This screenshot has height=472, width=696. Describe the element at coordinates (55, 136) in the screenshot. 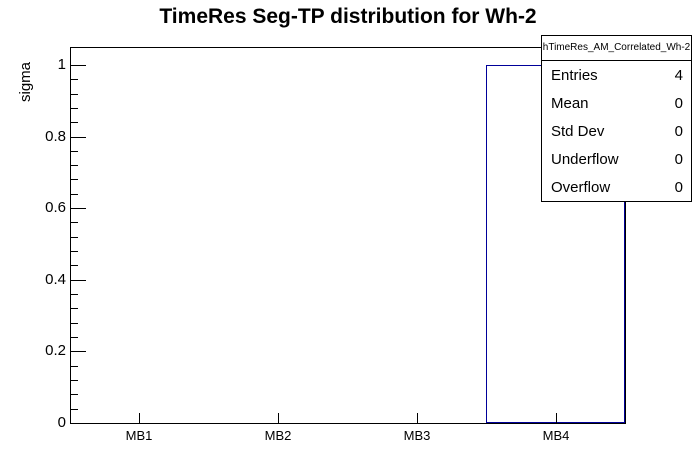

I see `y-axis-tick-label: 0.8` at that location.